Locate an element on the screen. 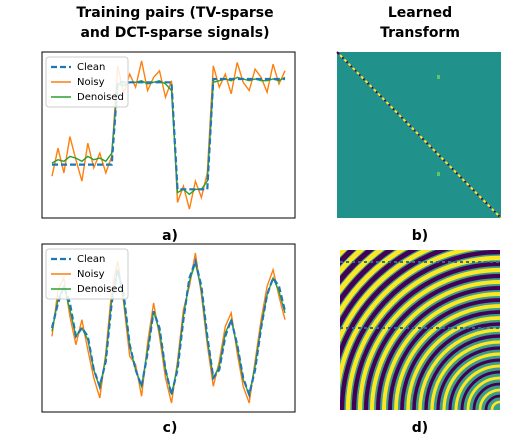 Image resolution: width=513 pixels, height=443 pixels. title-line: and DCT-sparse signals) is located at coordinates (174, 33).